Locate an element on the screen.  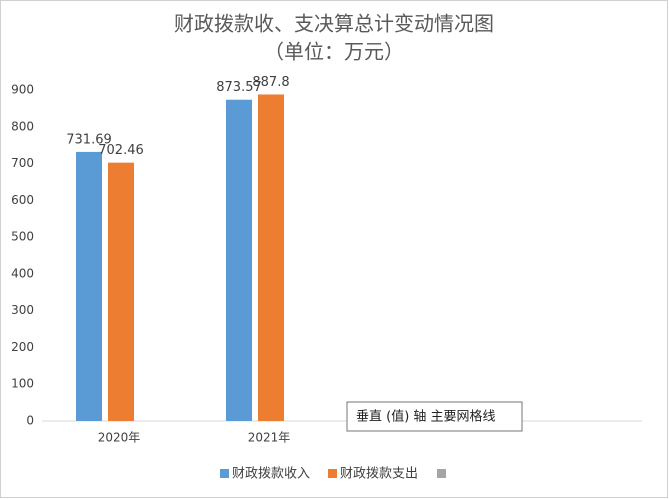
legend: 财政拨款收入 财政拨款支出 is located at coordinates (319, 474).